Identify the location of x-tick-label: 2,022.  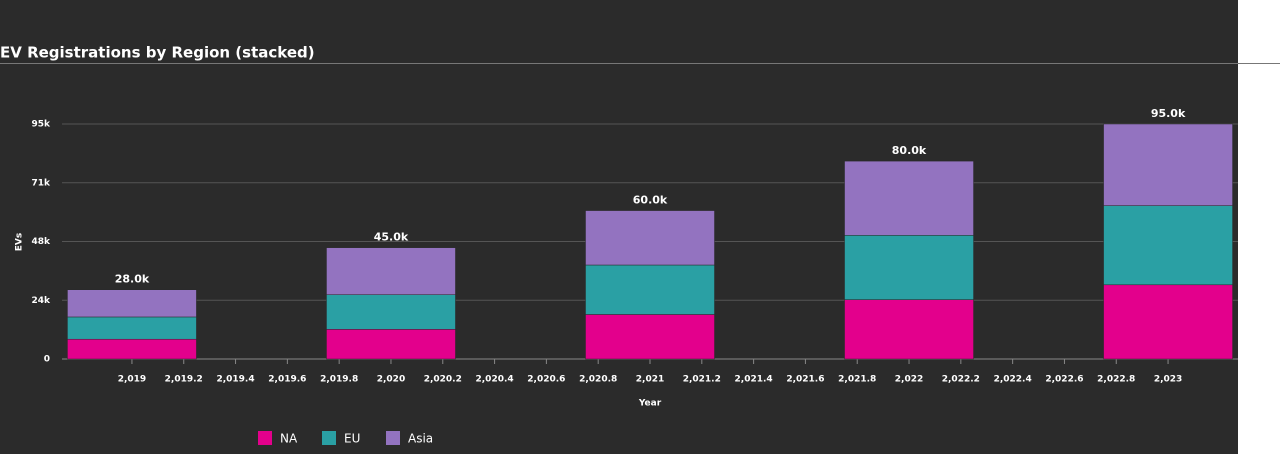
(909, 380).